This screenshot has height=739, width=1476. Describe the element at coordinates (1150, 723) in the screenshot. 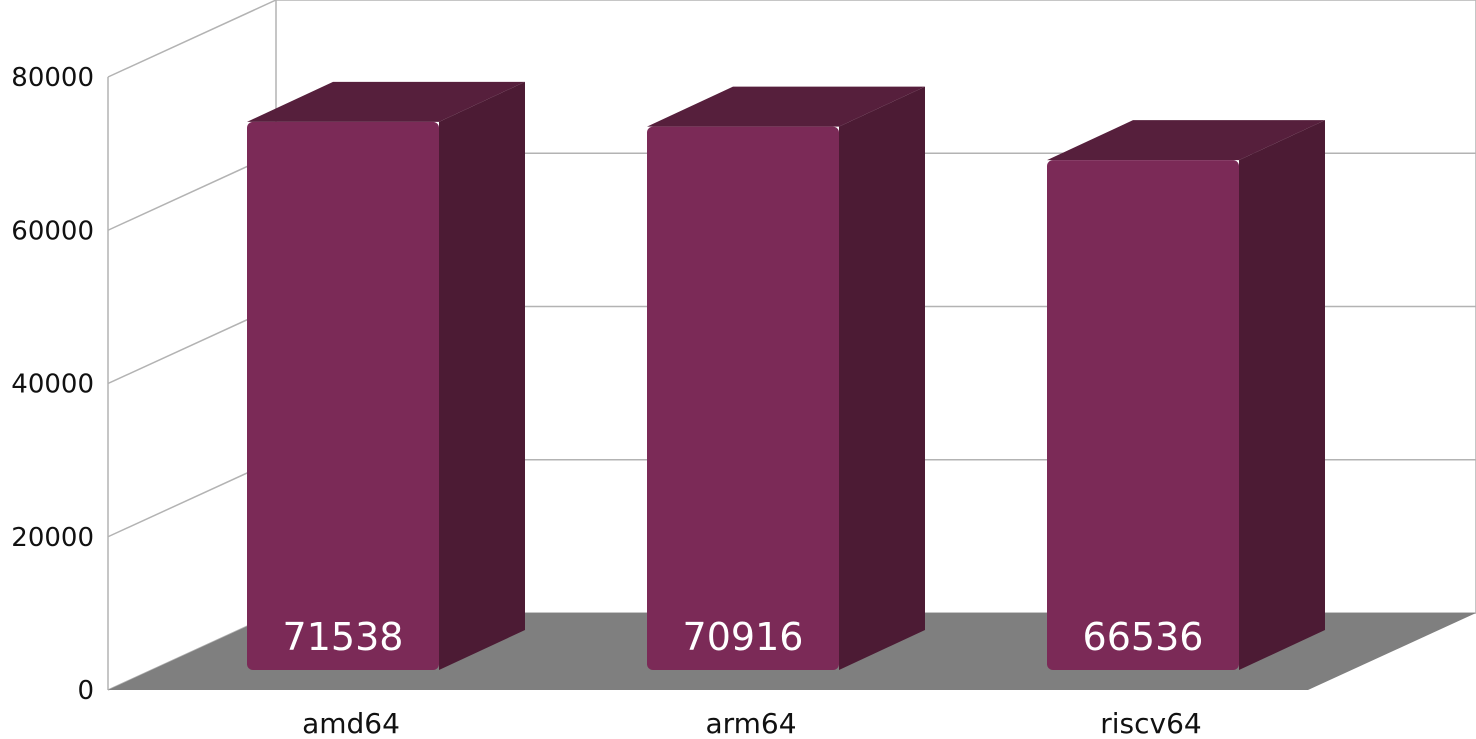

I see `x-category-label: riscv64` at that location.